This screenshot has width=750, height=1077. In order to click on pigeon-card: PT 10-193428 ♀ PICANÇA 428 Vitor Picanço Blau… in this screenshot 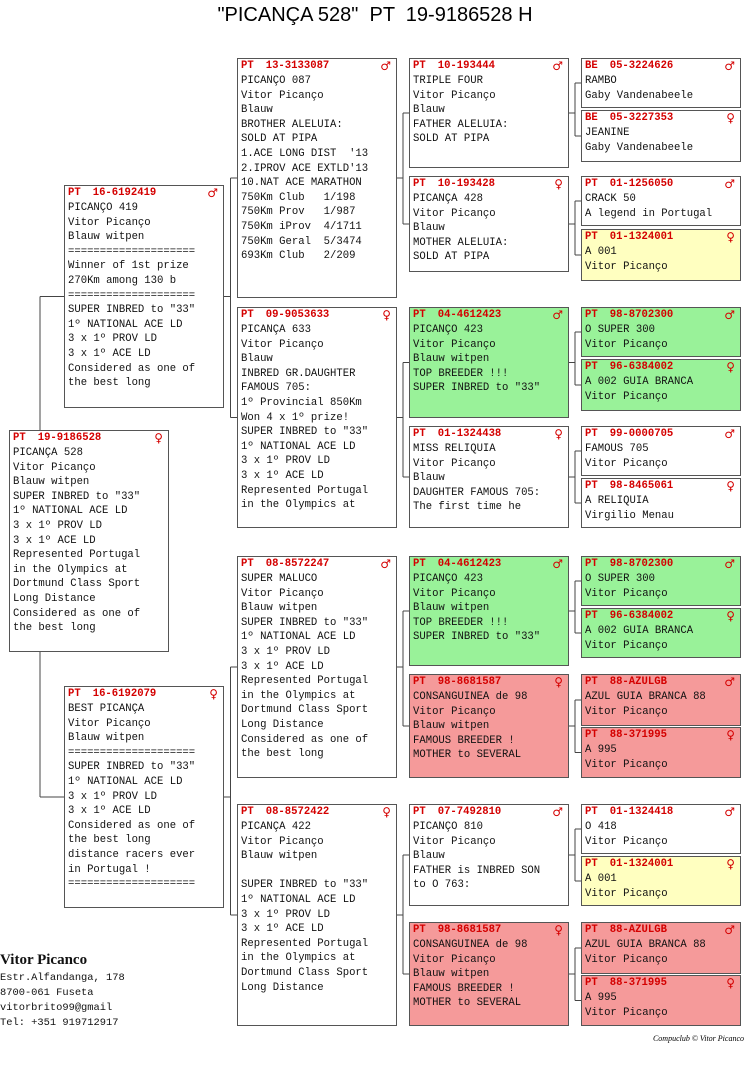, I will do `click(489, 224)`.